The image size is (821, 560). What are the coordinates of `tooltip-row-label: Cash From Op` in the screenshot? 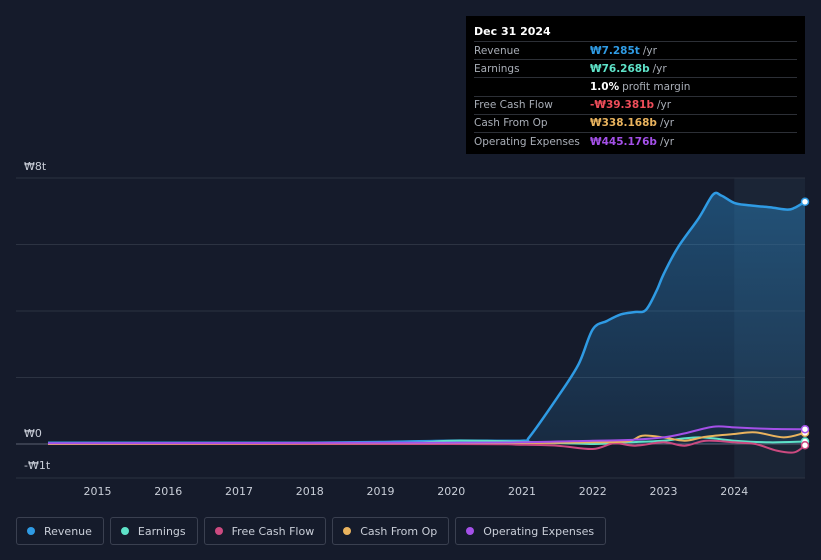 It's located at (511, 123).